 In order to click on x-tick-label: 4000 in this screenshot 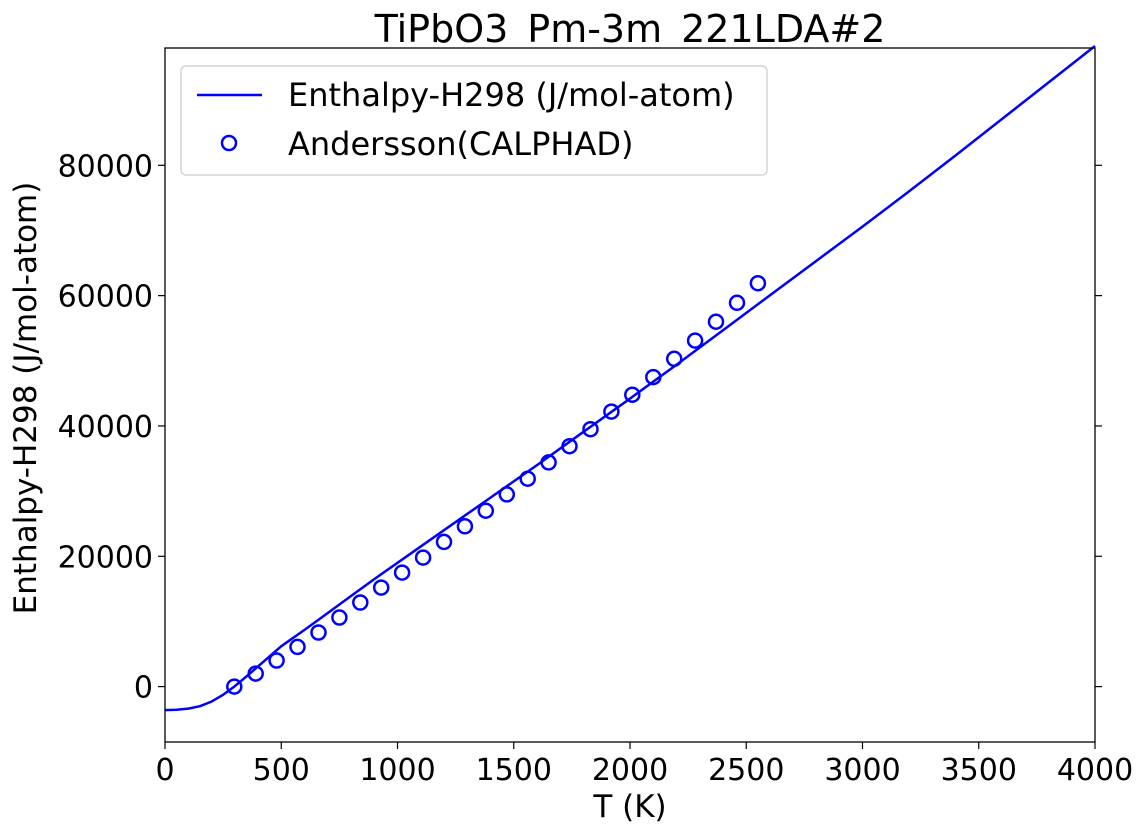, I will do `click(1095, 770)`.